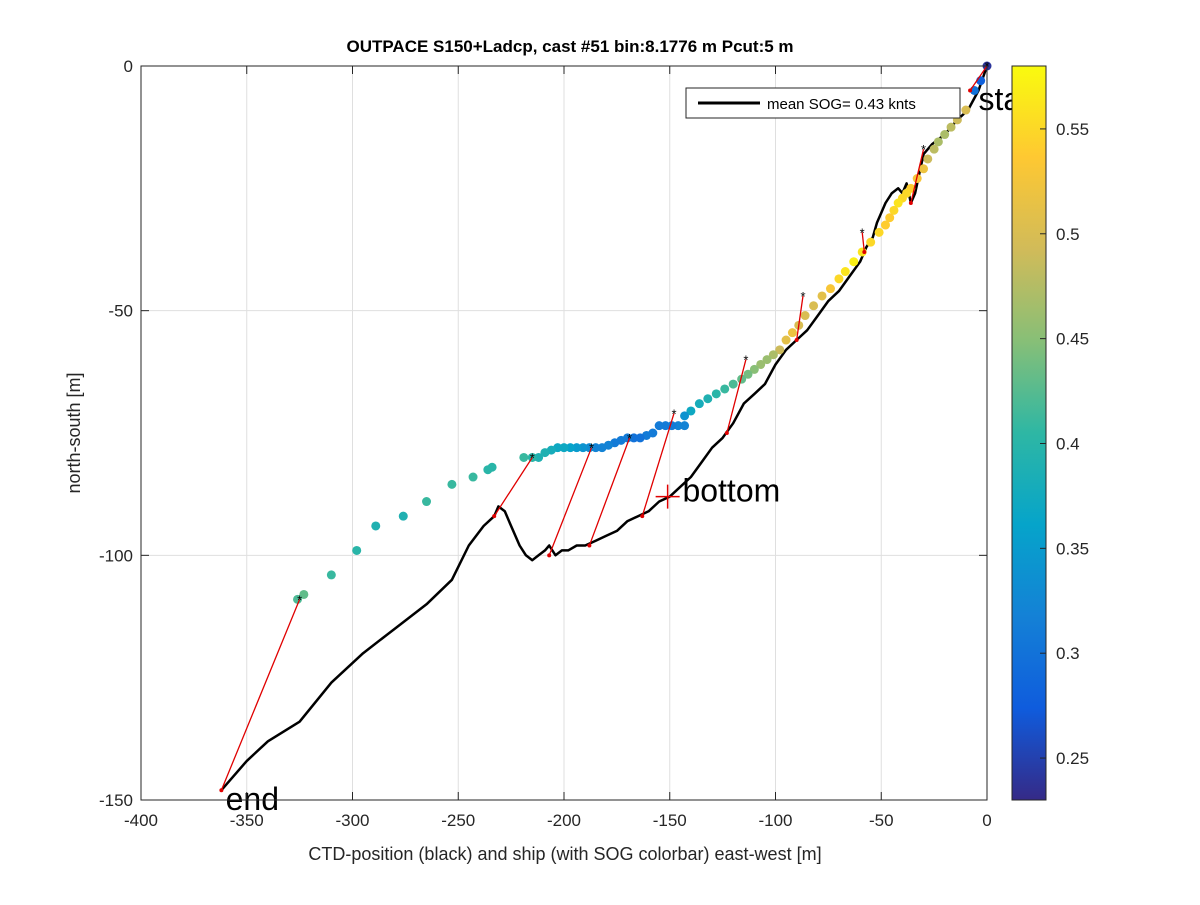  I want to click on colorbar-tick-label: 0.25, so click(1072, 758).